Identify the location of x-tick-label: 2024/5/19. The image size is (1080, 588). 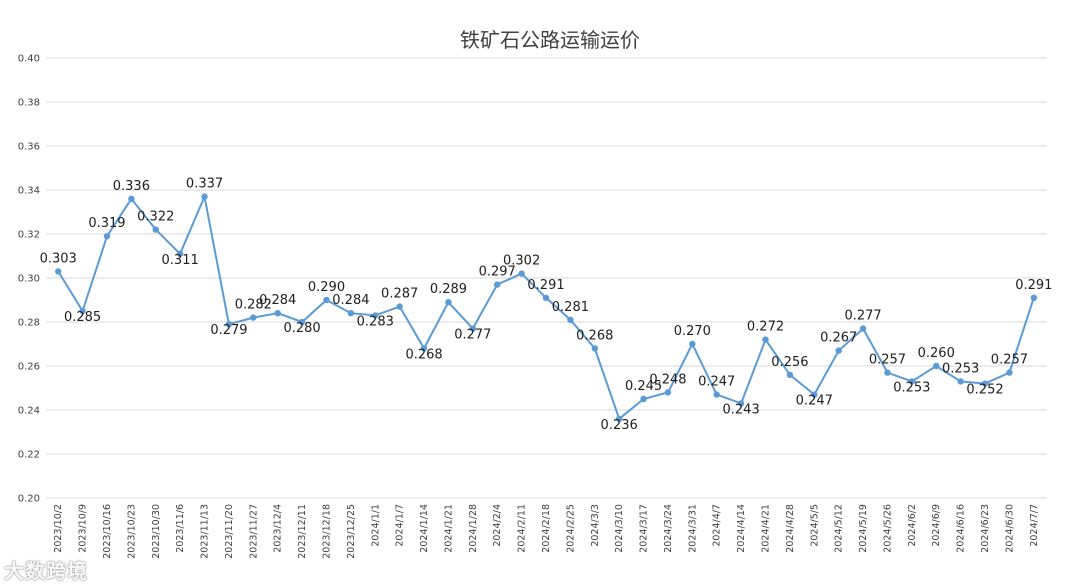
(863, 528).